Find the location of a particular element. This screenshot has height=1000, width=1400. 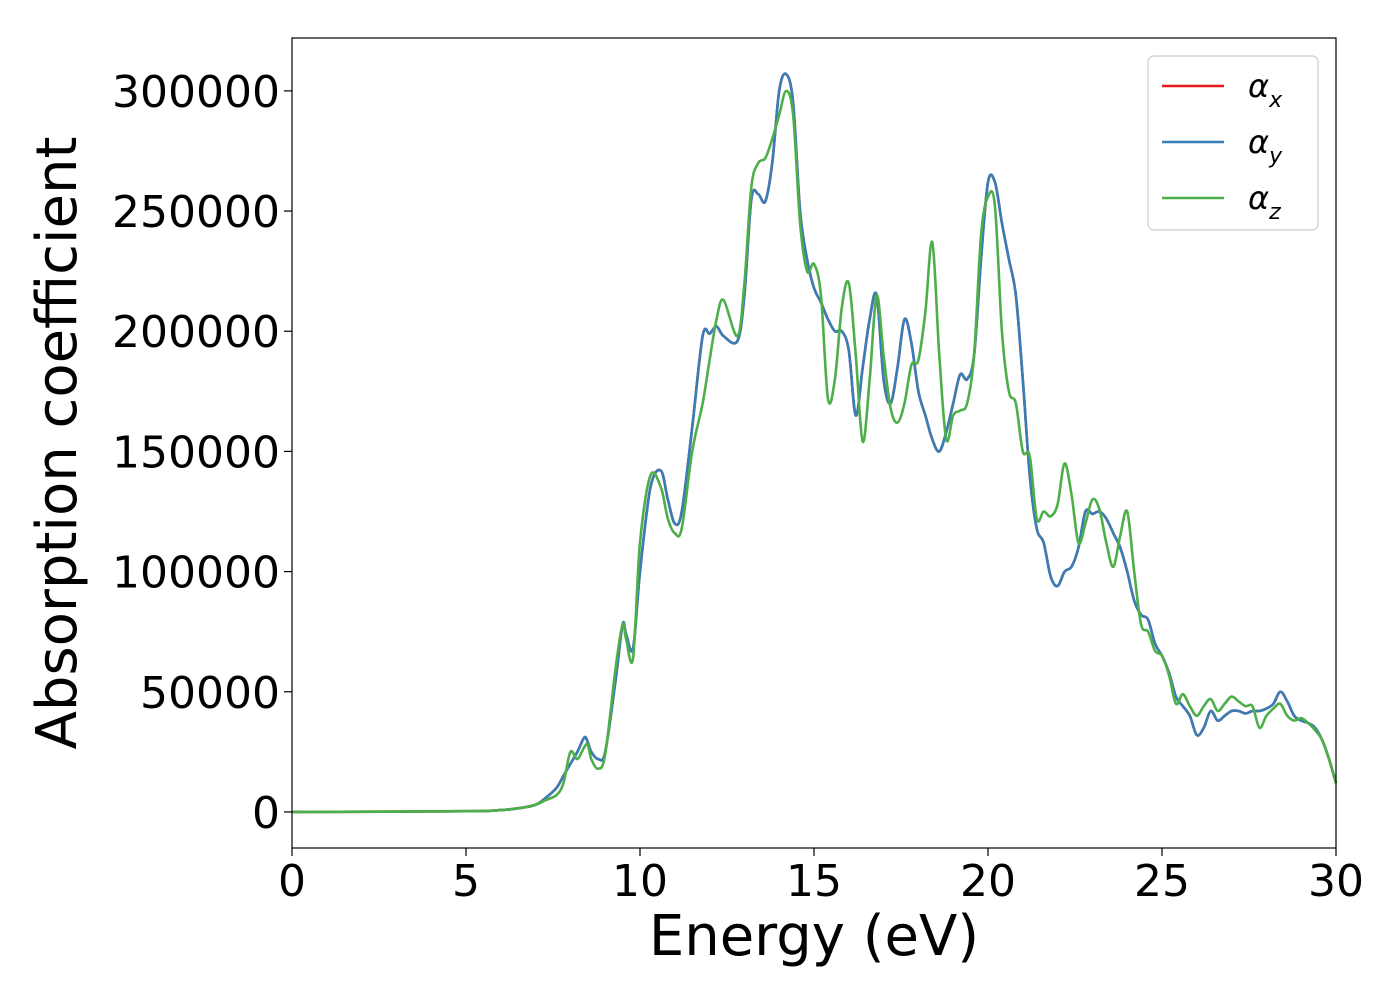

y-tick-label: 0 is located at coordinates (266, 813).